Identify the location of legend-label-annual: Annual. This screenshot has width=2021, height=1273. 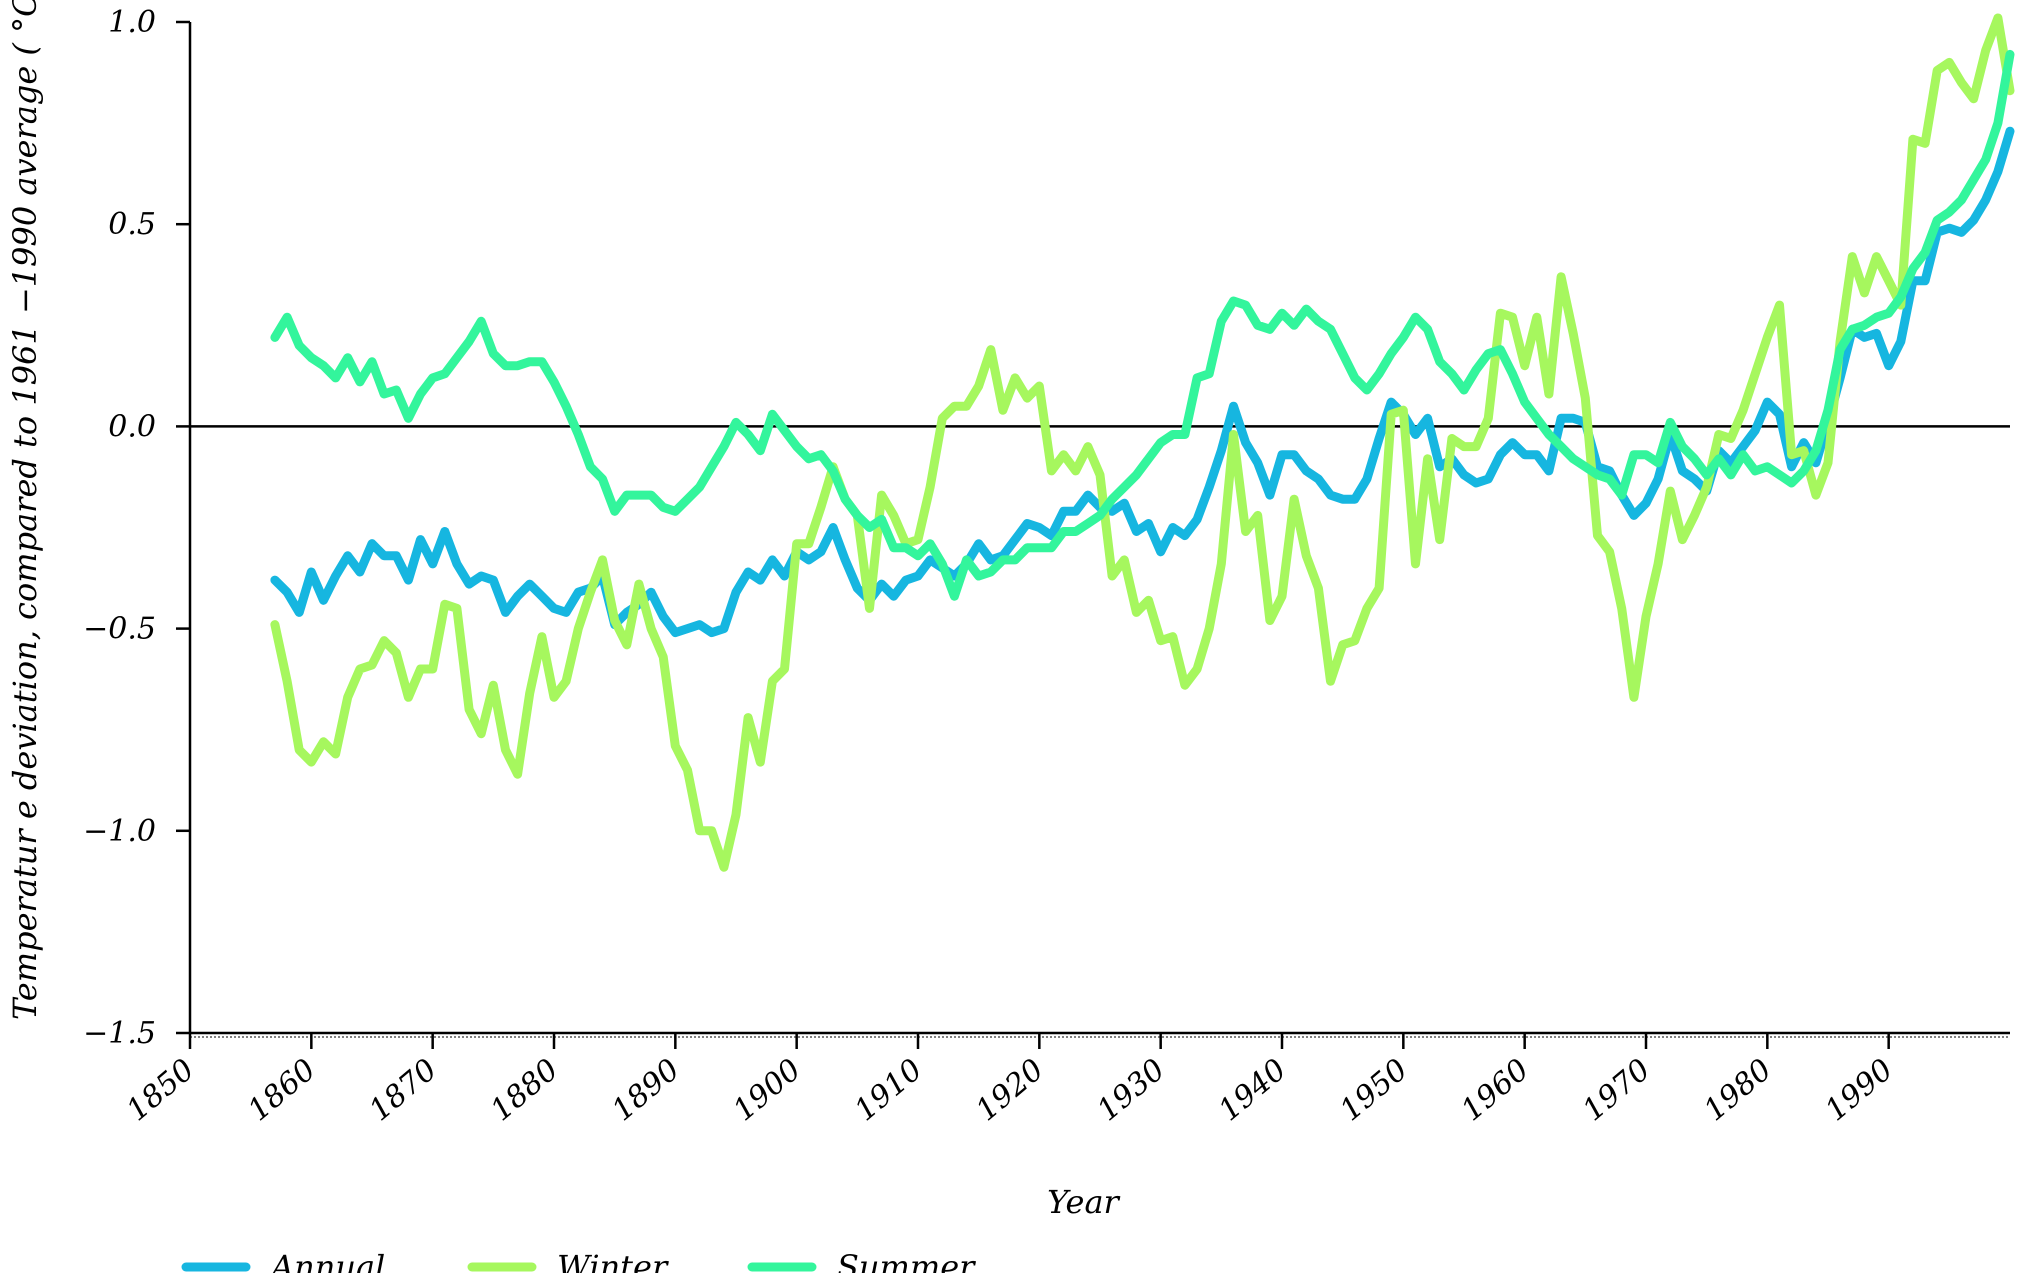
(326, 1260).